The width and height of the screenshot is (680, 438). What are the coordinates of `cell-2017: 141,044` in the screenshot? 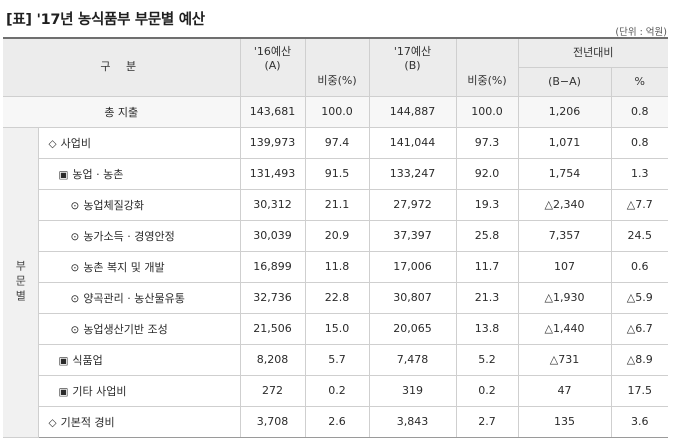 It's located at (412, 142).